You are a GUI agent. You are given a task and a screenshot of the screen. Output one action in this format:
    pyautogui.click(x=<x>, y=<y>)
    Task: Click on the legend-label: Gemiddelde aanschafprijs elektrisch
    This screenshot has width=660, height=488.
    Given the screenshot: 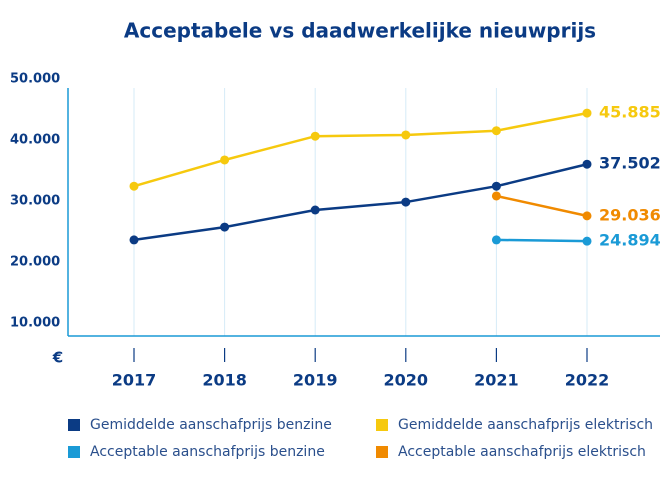 What is the action you would take?
    pyautogui.click(x=525, y=425)
    